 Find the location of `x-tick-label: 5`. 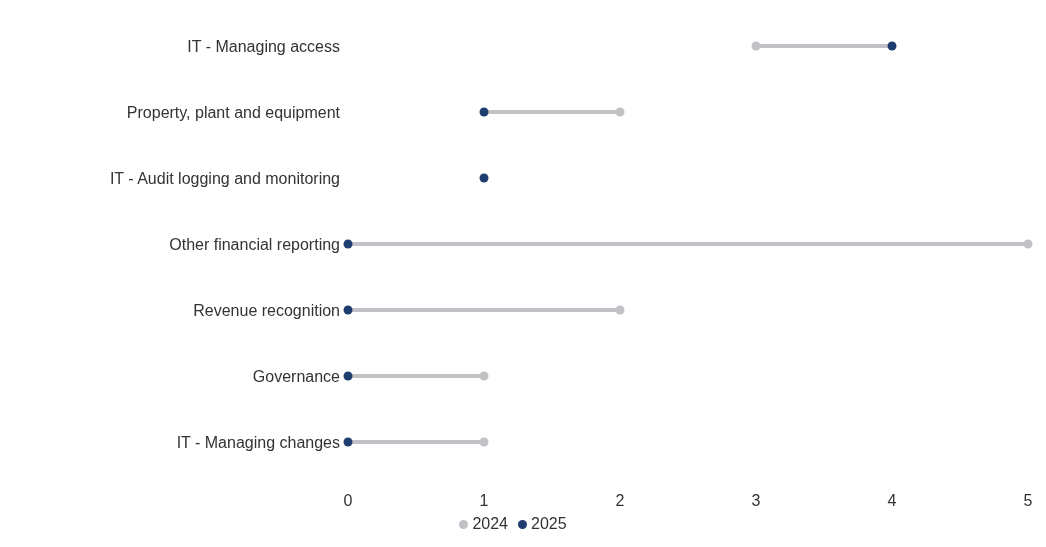

x-tick-label: 5 is located at coordinates (1028, 501).